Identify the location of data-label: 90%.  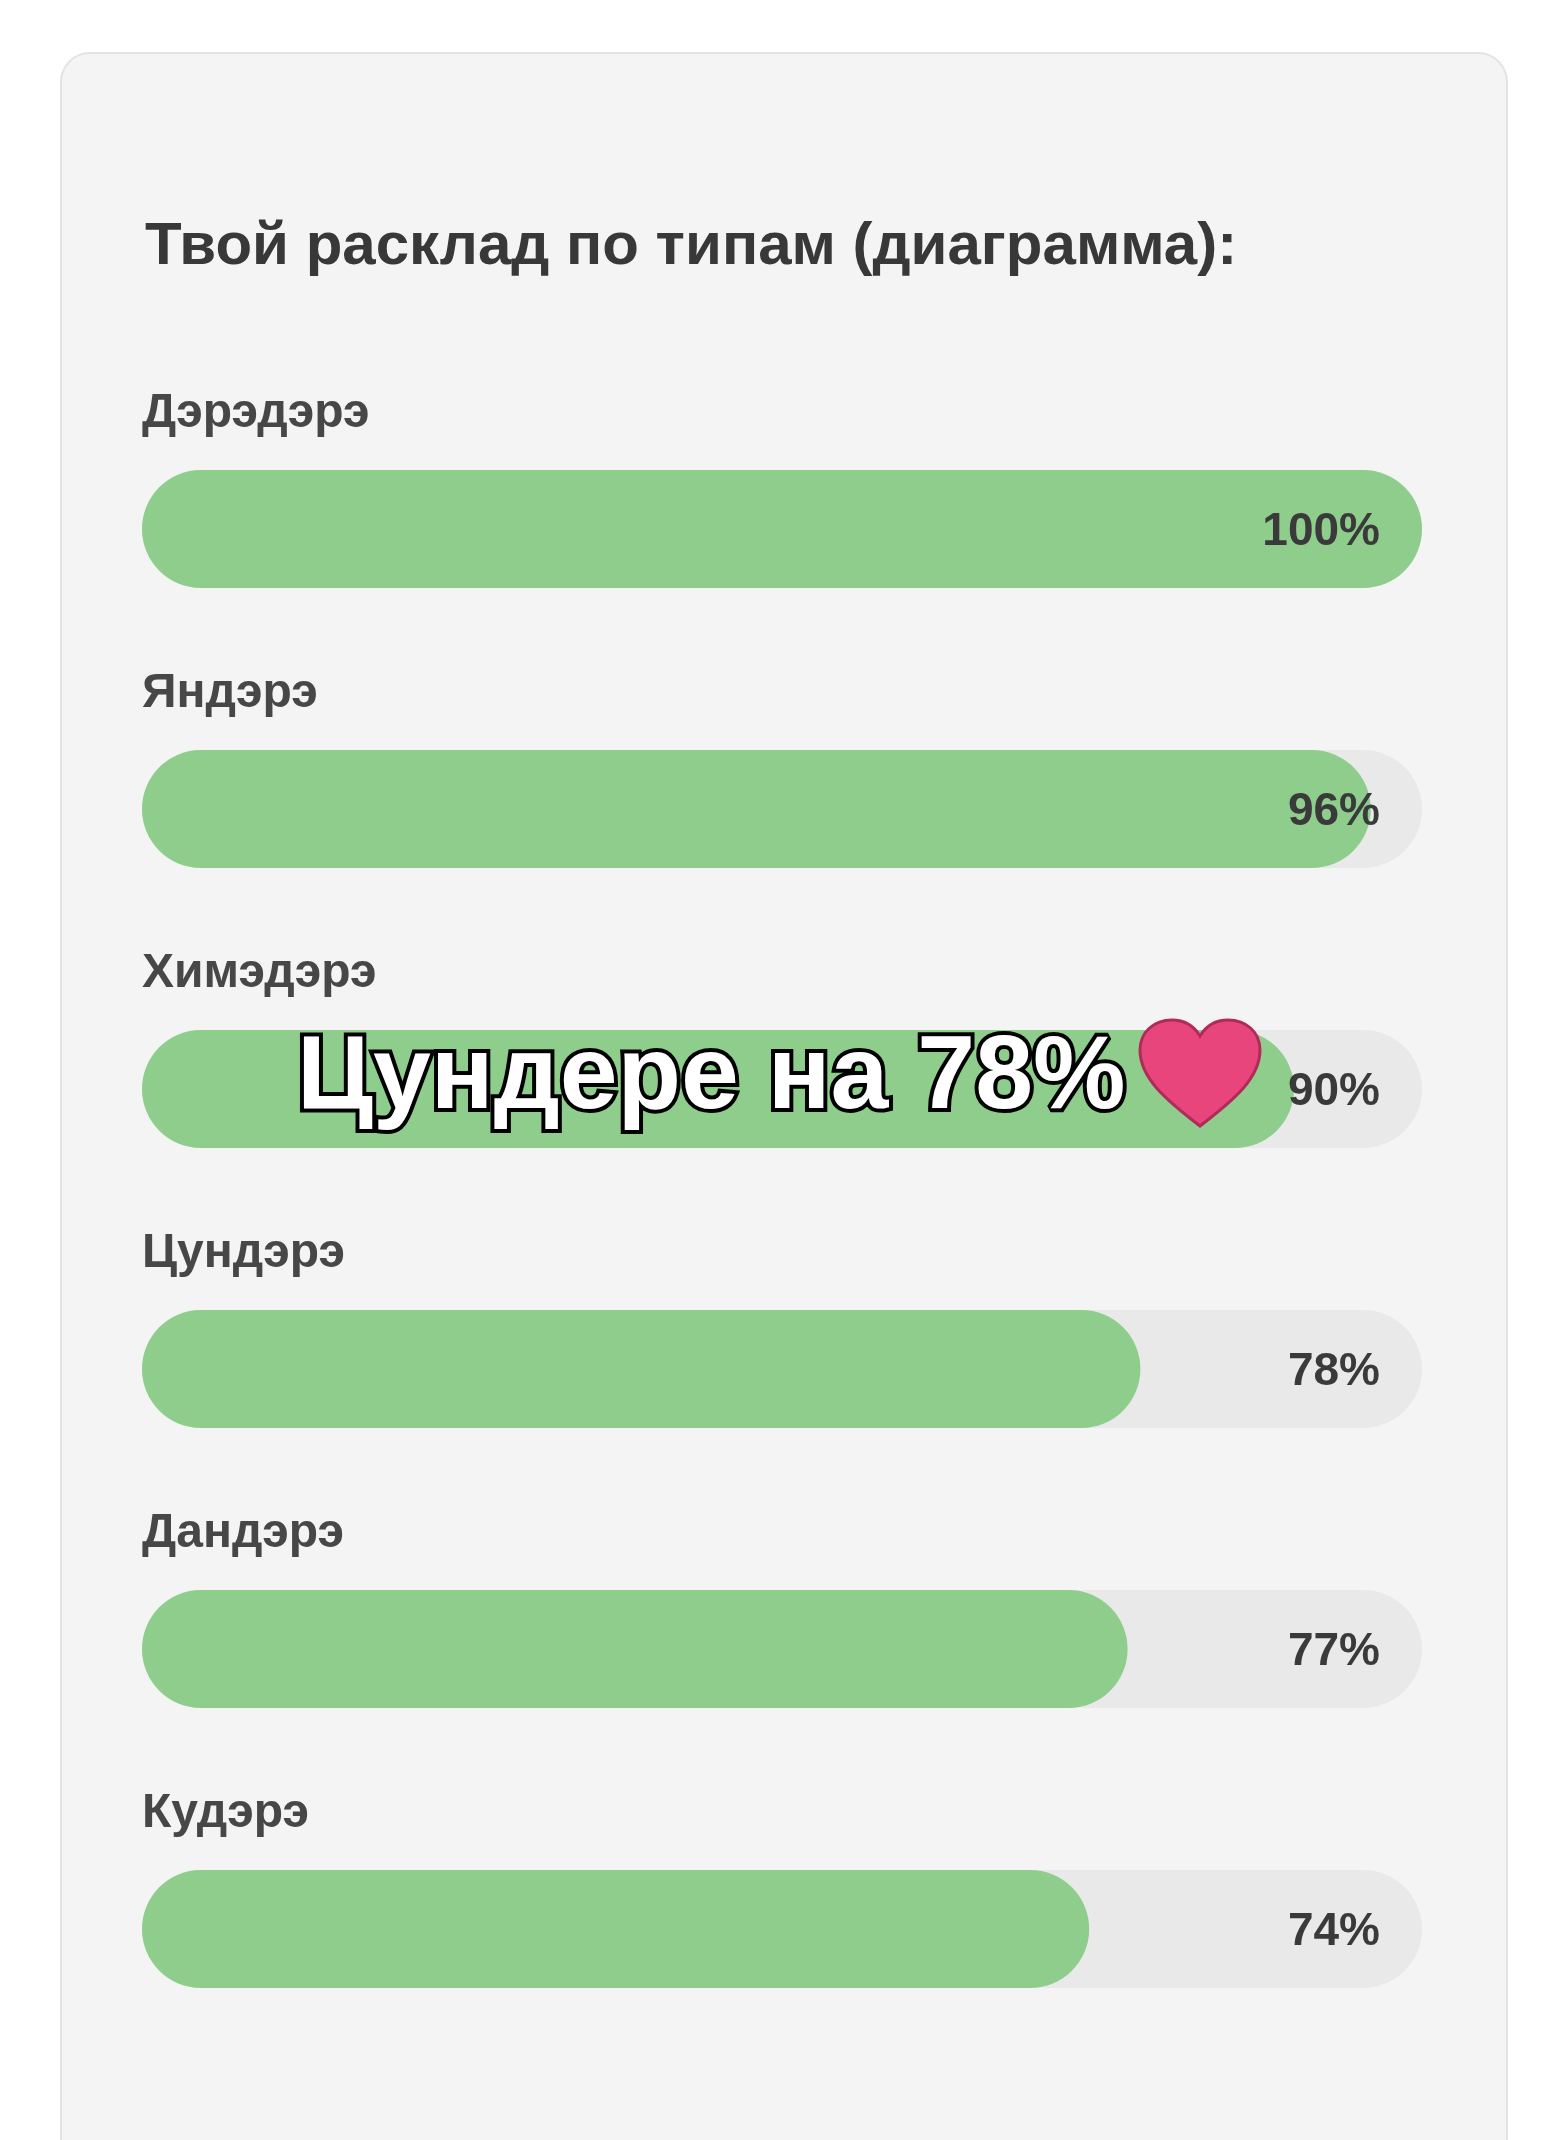
(1333, 1089).